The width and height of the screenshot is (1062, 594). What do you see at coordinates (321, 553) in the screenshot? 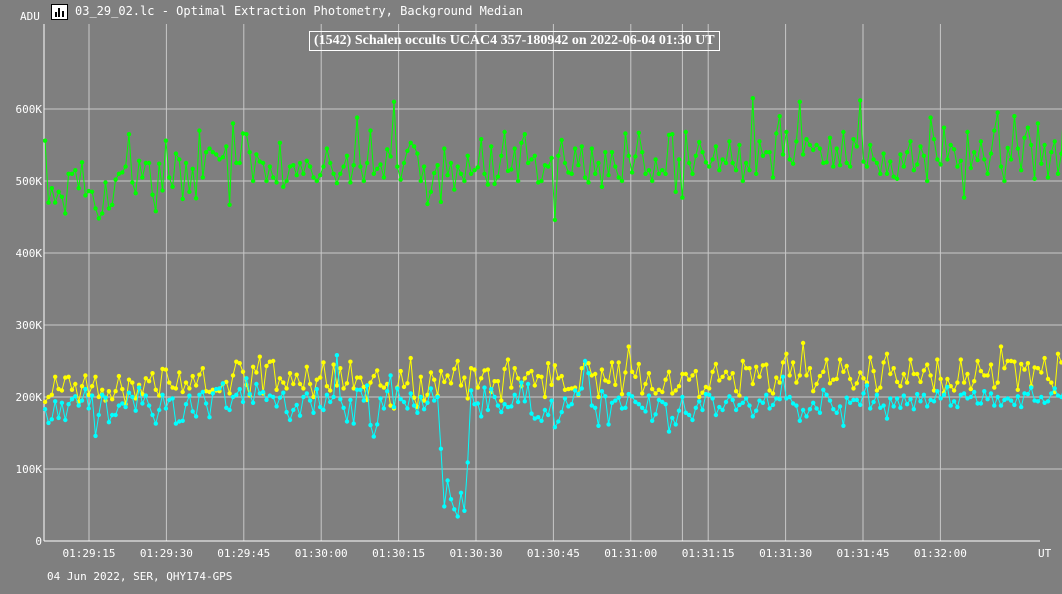
I see `x-tick-label: 01:30:00` at bounding box center [321, 553].